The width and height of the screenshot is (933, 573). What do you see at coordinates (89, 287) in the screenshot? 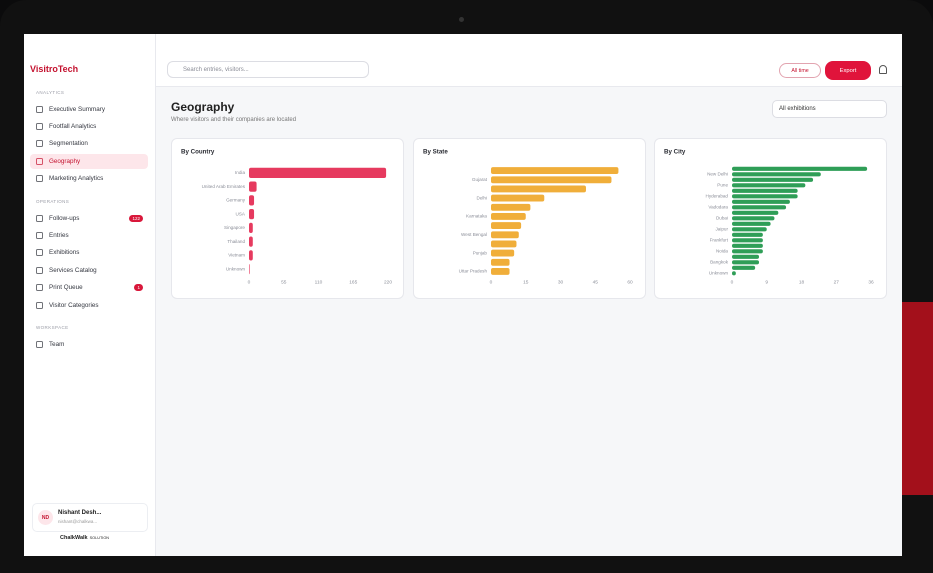
I see `nav-item: Print Queue 1` at bounding box center [89, 287].